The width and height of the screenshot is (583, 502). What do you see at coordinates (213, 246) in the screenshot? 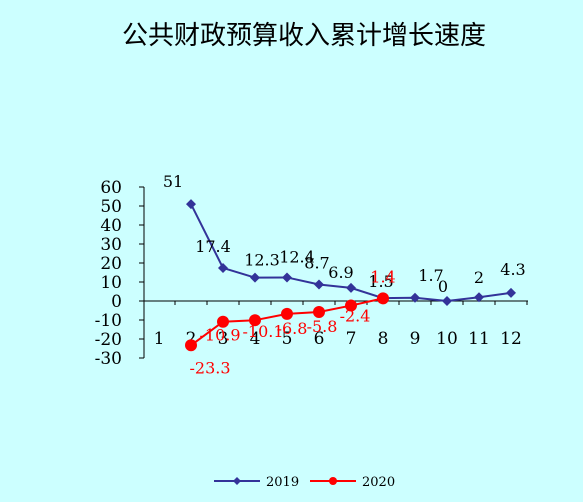
I see `data-label-2019: 17.4` at bounding box center [213, 246].